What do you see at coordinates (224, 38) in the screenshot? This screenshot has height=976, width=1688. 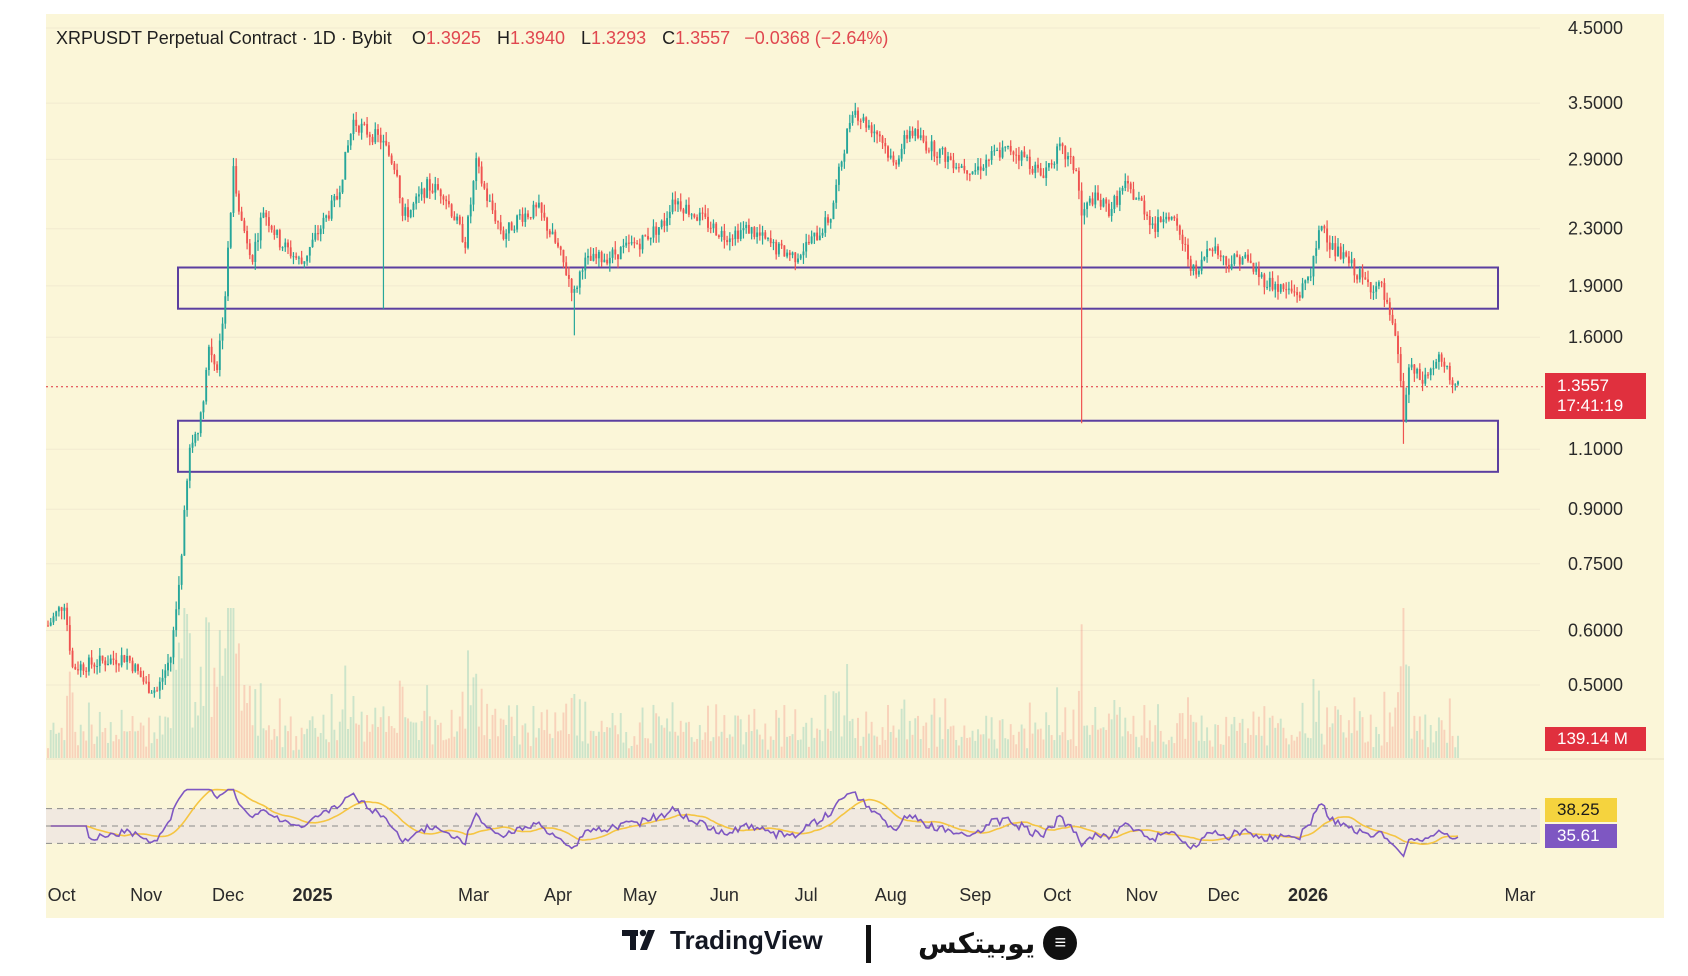 I see `symbol-title: XRPUSDT Perpetual Contract · 1D · Bybit` at bounding box center [224, 38].